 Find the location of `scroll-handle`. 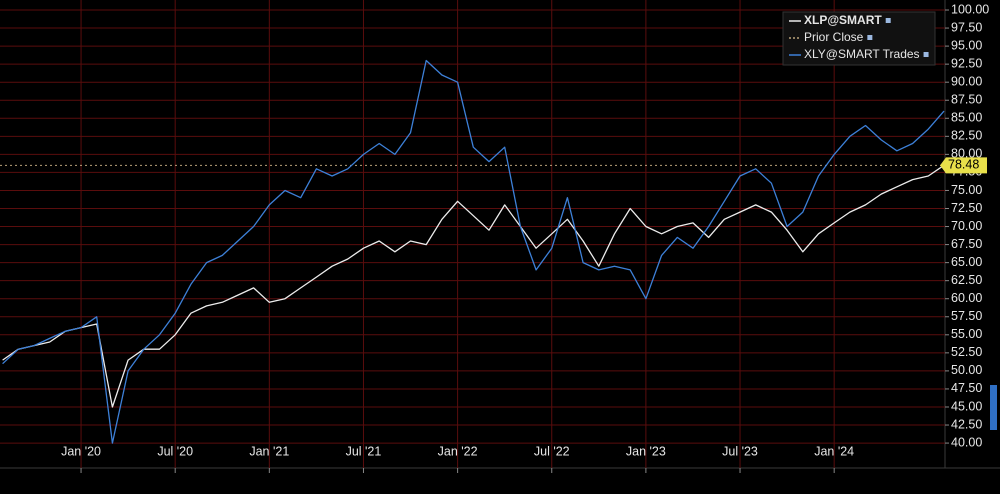

scroll-handle is located at coordinates (993, 407).